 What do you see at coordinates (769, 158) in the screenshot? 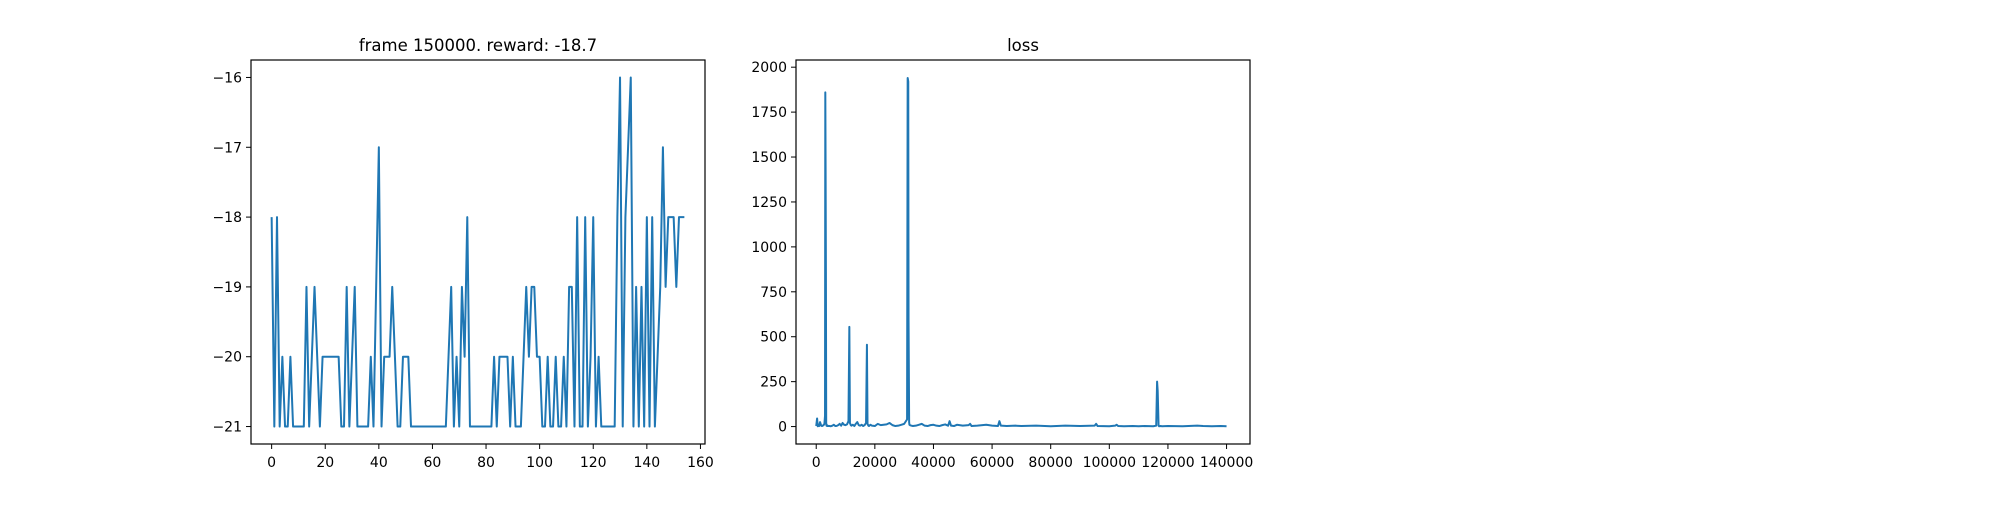
I see `loss-y-tick-label: 1500` at bounding box center [769, 158].